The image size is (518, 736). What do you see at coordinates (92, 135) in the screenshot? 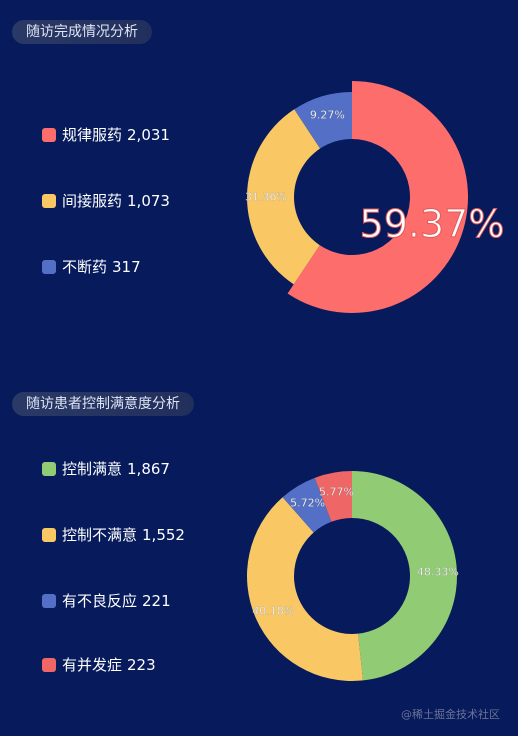
I see `legend-label: 规律服药` at bounding box center [92, 135].